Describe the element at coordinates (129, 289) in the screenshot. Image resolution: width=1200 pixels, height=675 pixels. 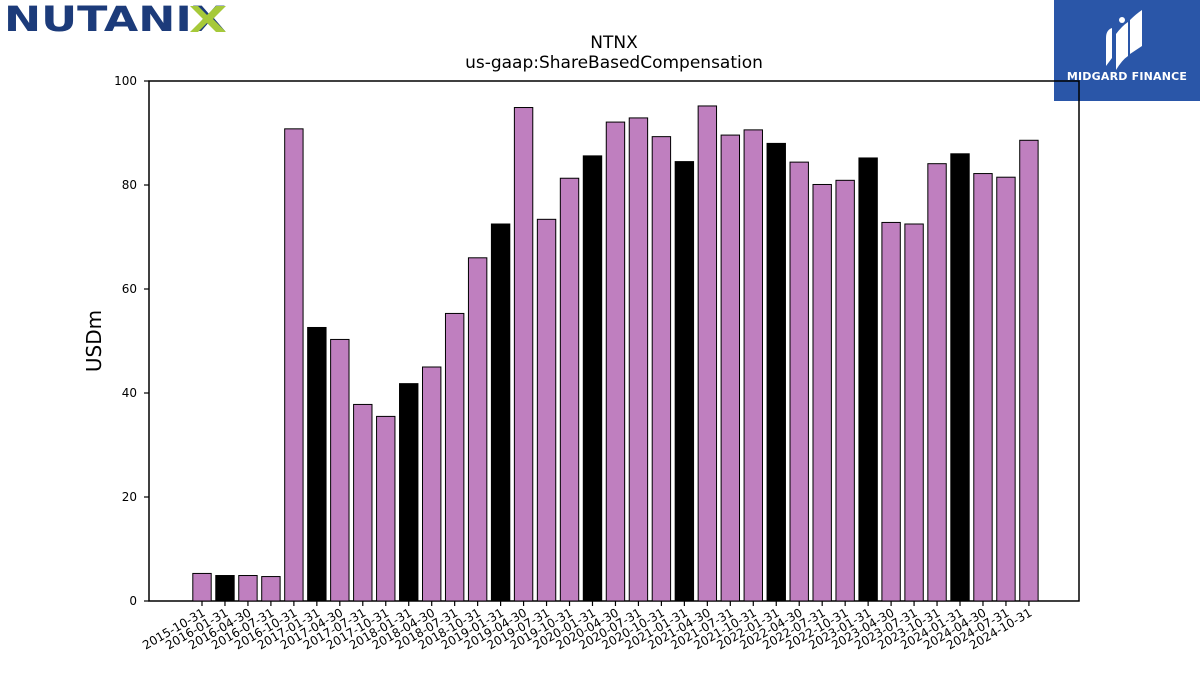
I see `y-tick-label: 60` at that location.